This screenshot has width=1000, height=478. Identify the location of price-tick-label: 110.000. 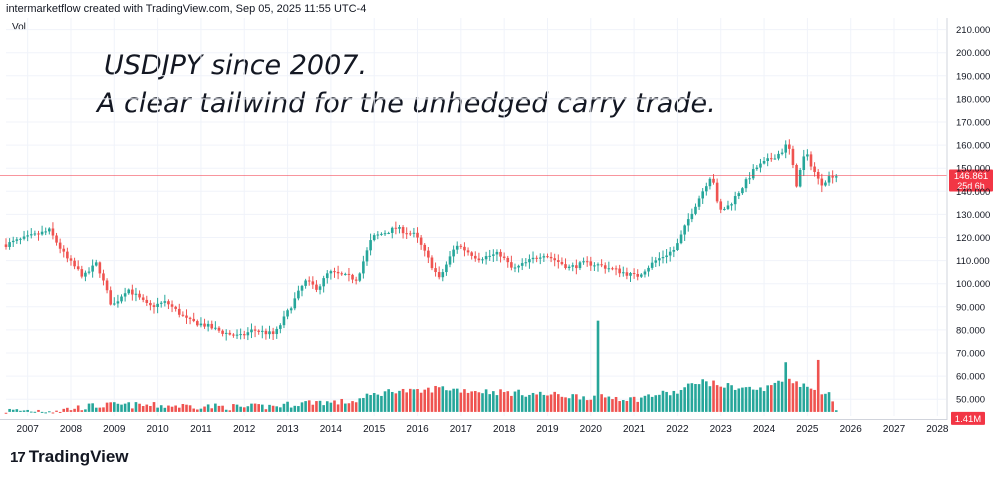
(973, 261).